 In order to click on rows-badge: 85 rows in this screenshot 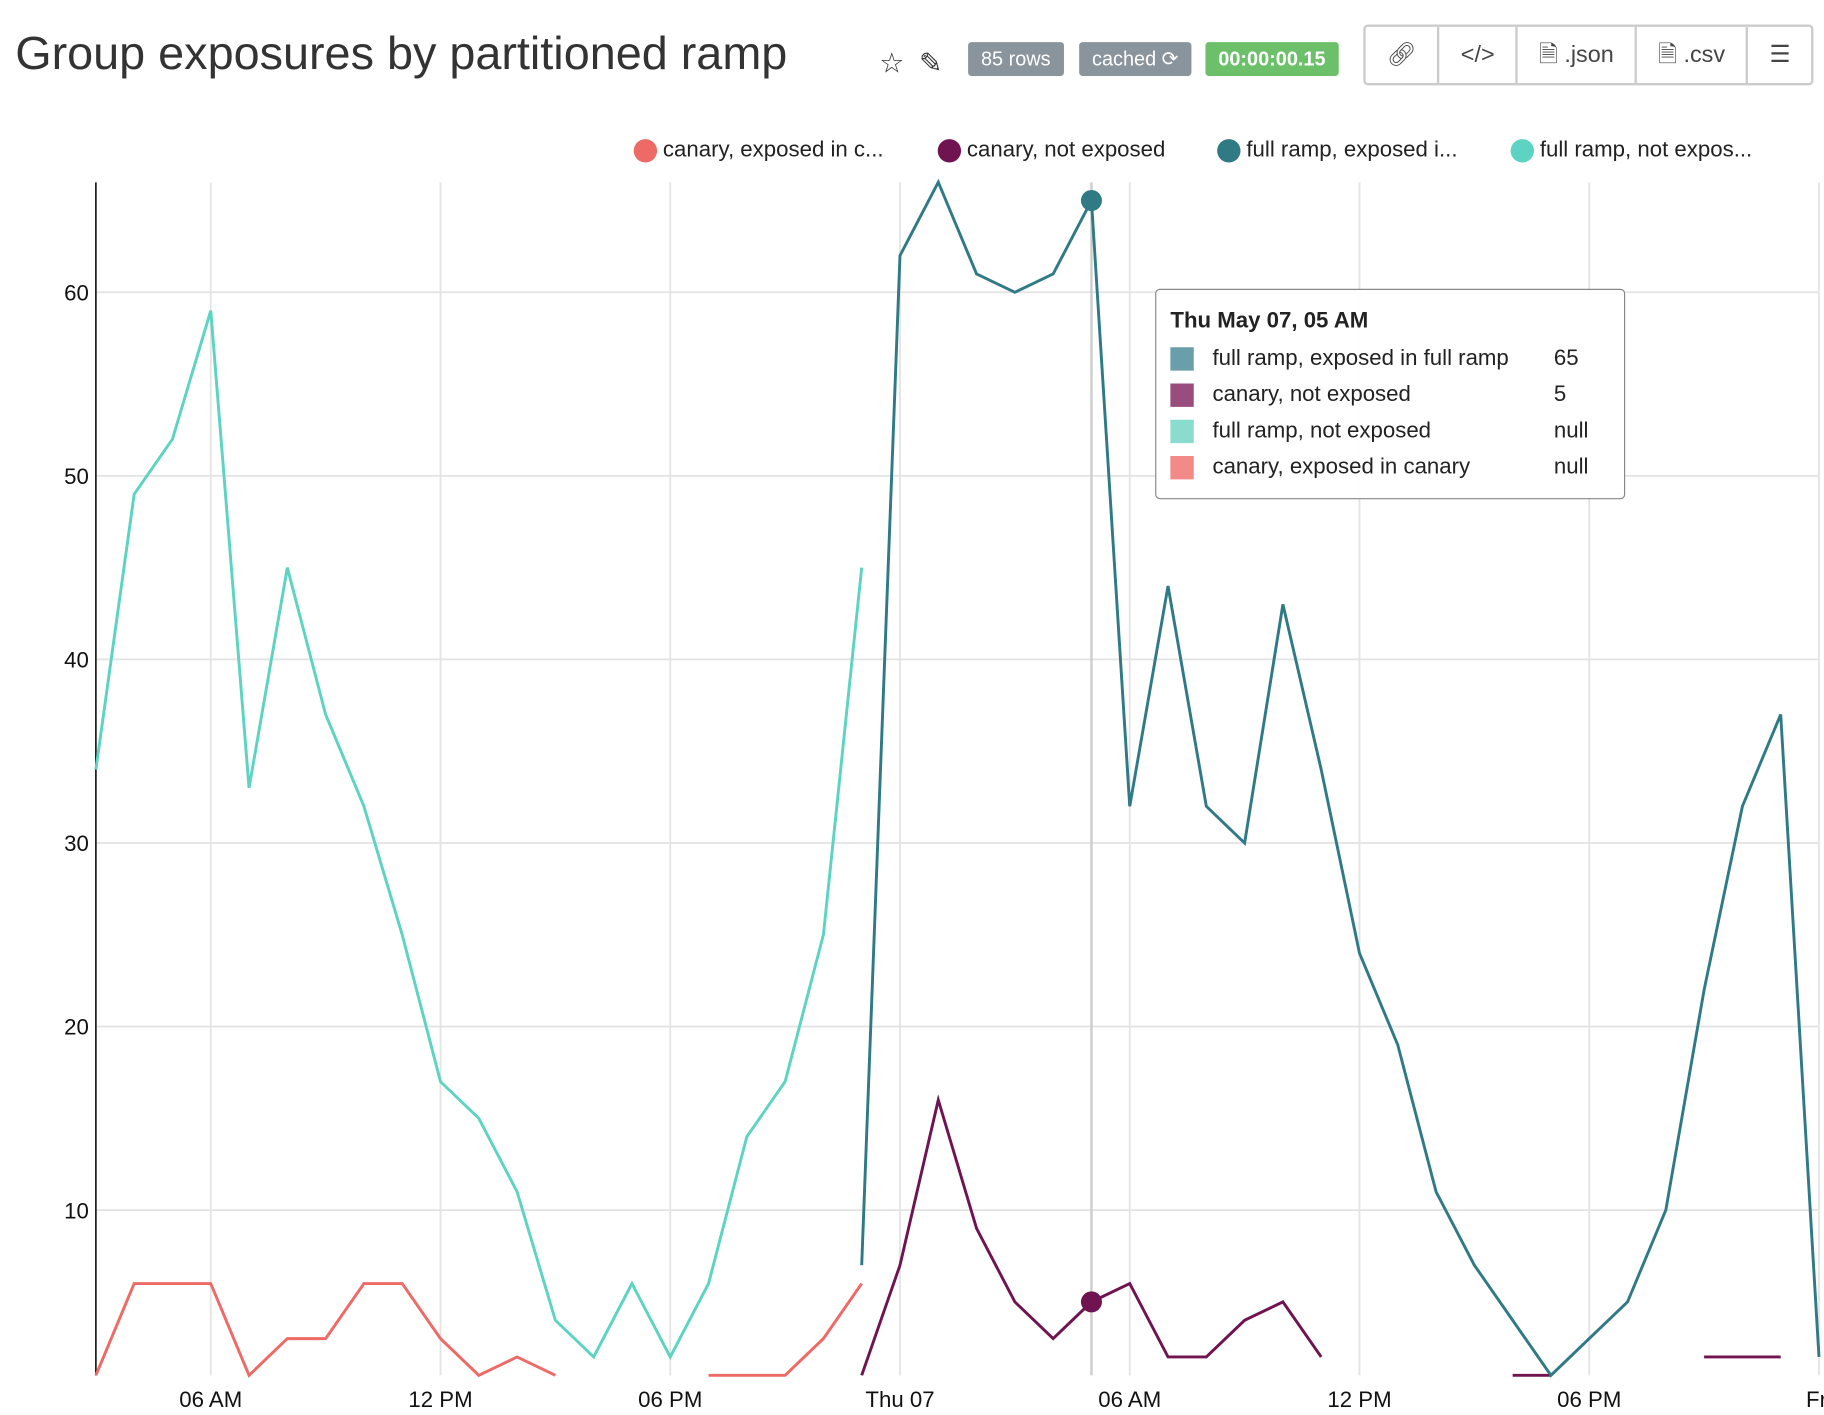, I will do `click(1016, 59)`.